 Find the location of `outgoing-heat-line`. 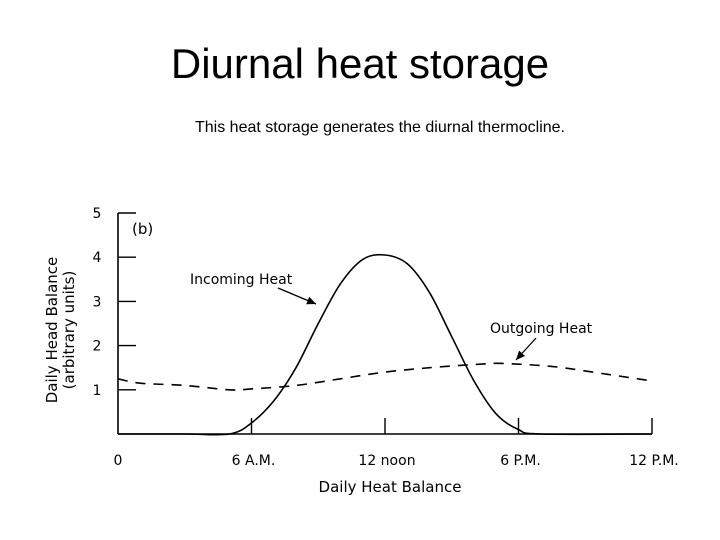

outgoing-heat-line is located at coordinates (385, 376).